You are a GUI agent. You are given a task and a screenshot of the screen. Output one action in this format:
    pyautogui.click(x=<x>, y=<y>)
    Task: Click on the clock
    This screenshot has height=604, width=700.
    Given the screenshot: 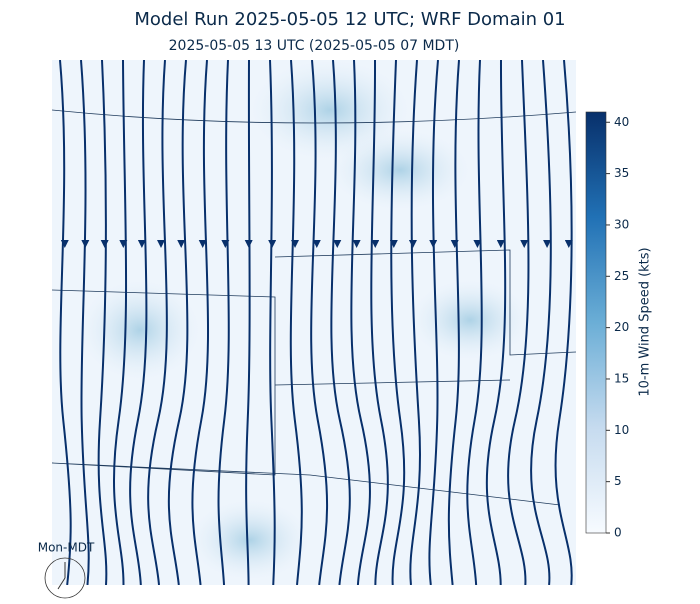 What is the action you would take?
    pyautogui.click(x=65, y=578)
    